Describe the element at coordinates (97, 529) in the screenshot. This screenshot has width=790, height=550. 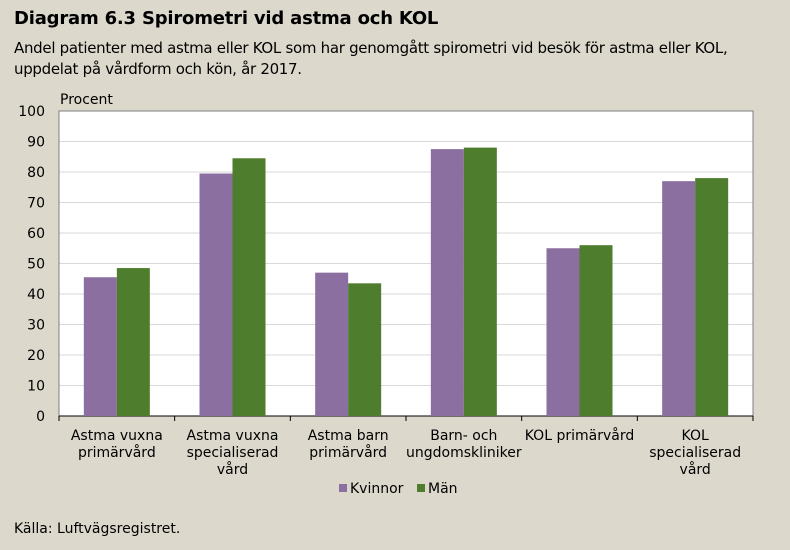
I see `source-note: Källa: Luftvägsregistret.` at that location.